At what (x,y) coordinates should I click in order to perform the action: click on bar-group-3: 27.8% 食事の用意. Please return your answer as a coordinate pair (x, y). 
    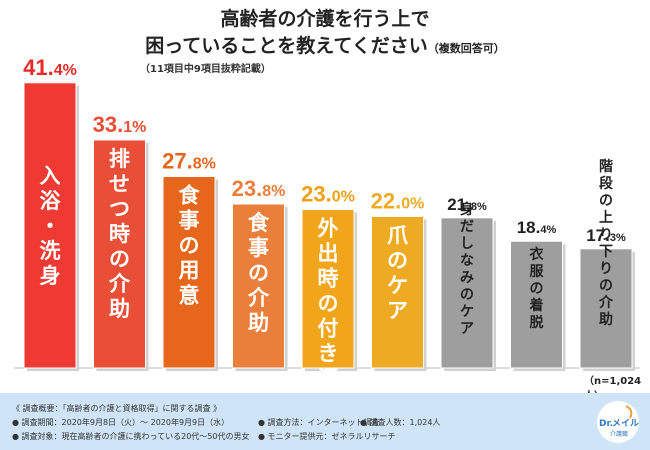
    Looking at the image, I should click on (190, 259).